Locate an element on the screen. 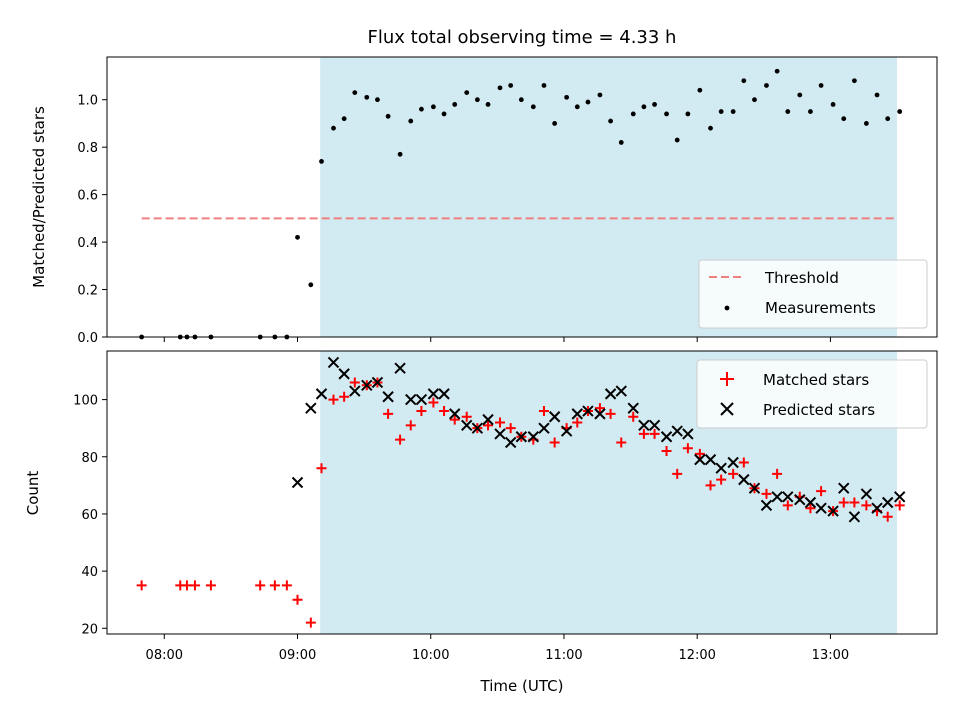  bottom-x-tick-label: 12:00 is located at coordinates (696, 655).